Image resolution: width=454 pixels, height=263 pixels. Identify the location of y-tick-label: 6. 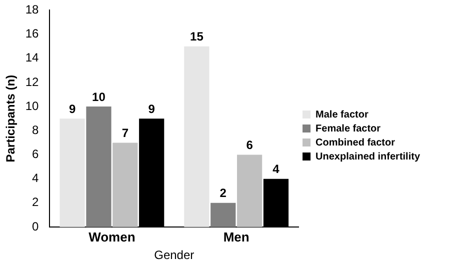
(36, 154).